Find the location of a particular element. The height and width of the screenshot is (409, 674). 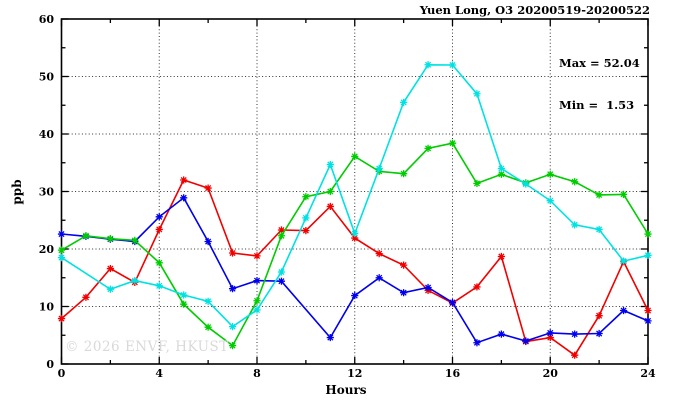

x-tick-label: 16 is located at coordinates (453, 373).